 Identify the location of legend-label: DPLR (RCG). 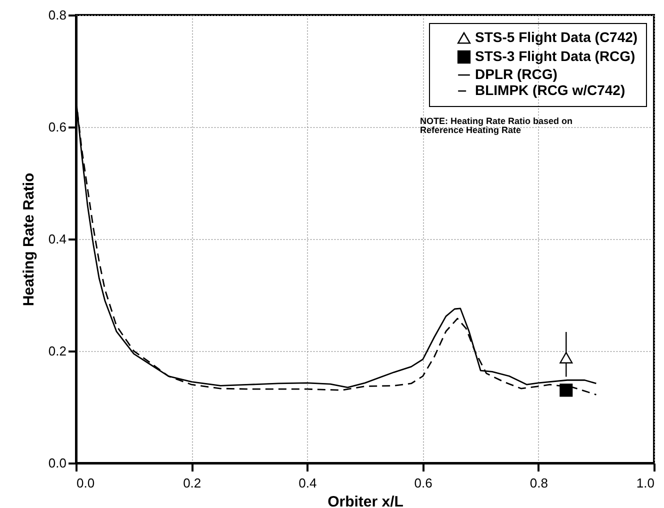
(516, 74).